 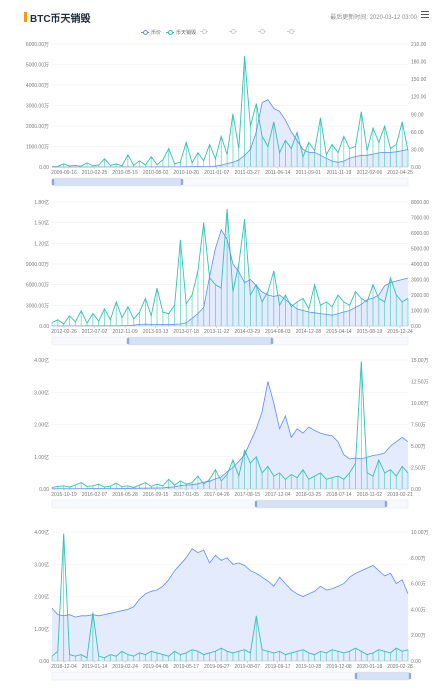 I want to click on chart-legend: 币价 币天销毁, so click(x=221, y=34).